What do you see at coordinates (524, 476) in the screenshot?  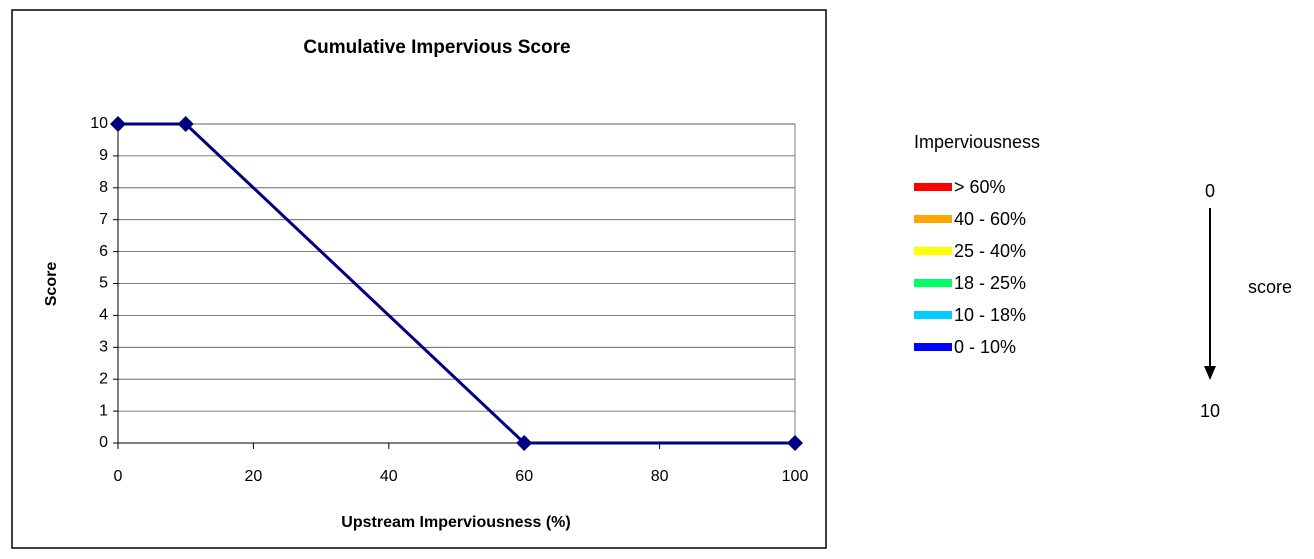 I see `x-tick-label: 60` at bounding box center [524, 476].